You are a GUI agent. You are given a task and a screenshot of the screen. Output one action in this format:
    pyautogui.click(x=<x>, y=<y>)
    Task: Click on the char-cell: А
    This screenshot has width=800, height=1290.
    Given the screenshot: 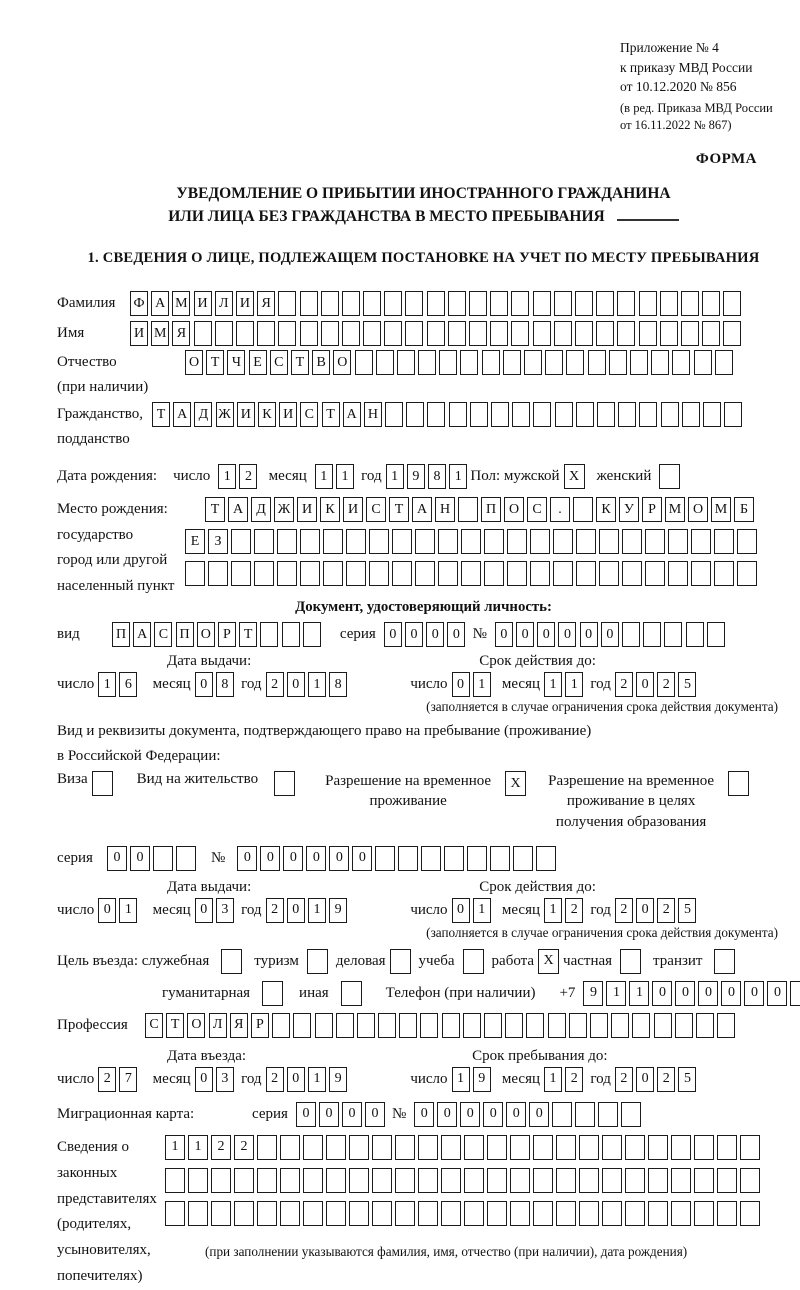 What is the action you would take?
    pyautogui.click(x=351, y=415)
    